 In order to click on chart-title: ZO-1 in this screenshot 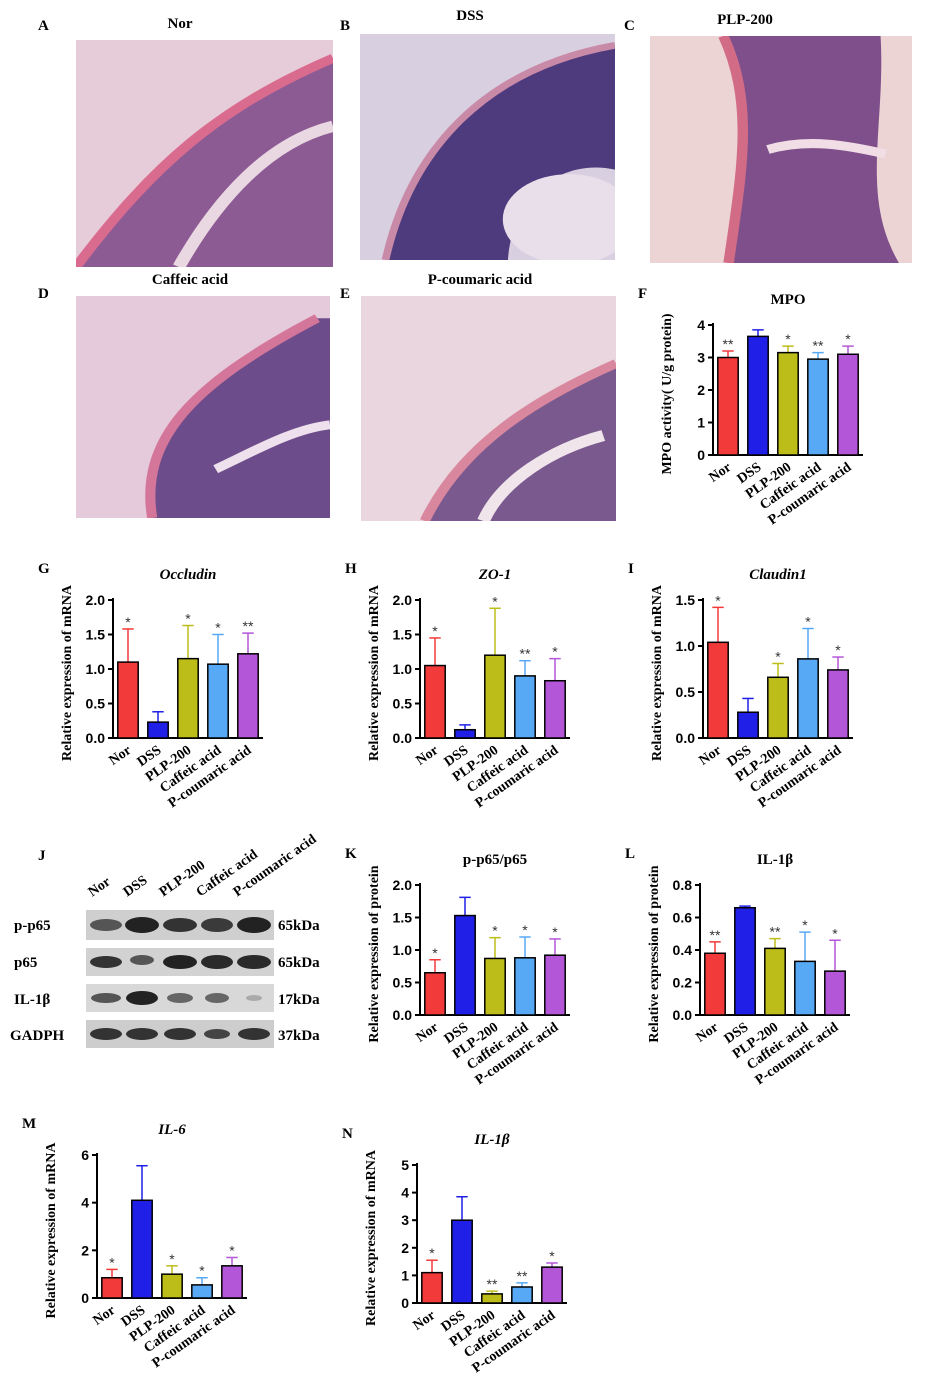, I will do `click(495, 575)`.